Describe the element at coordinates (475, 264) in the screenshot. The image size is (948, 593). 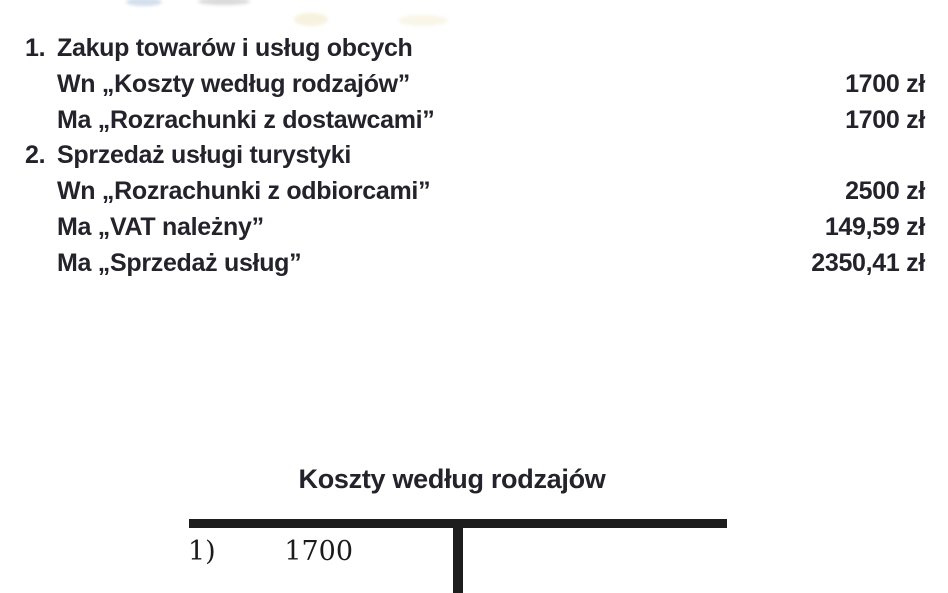
I see `journal-entry-line: Ma „Sprzedaż usług” 2350,41 zł` at that location.